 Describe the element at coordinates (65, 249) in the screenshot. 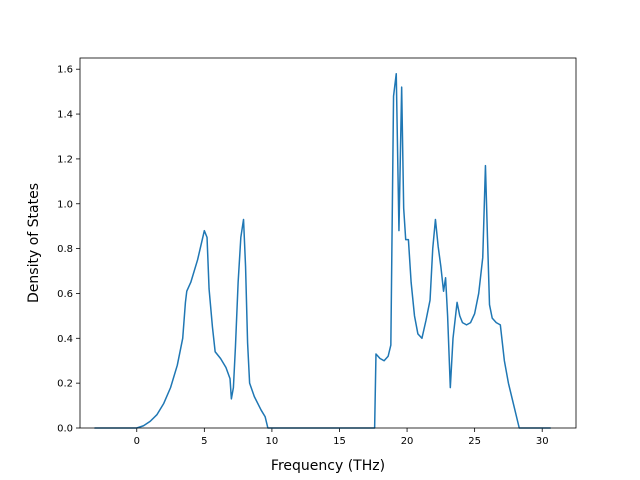

I see `y-tick-label: 0.8` at that location.